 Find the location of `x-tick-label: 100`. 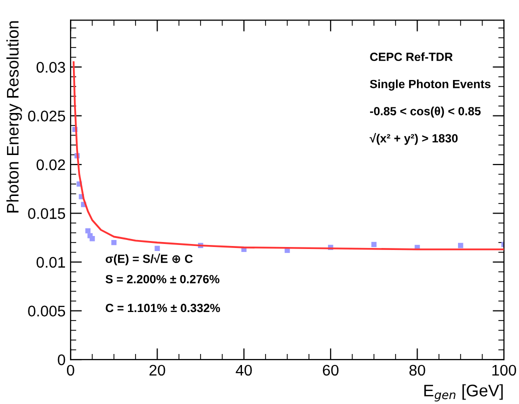

x-tick-label: 100 is located at coordinates (504, 370).